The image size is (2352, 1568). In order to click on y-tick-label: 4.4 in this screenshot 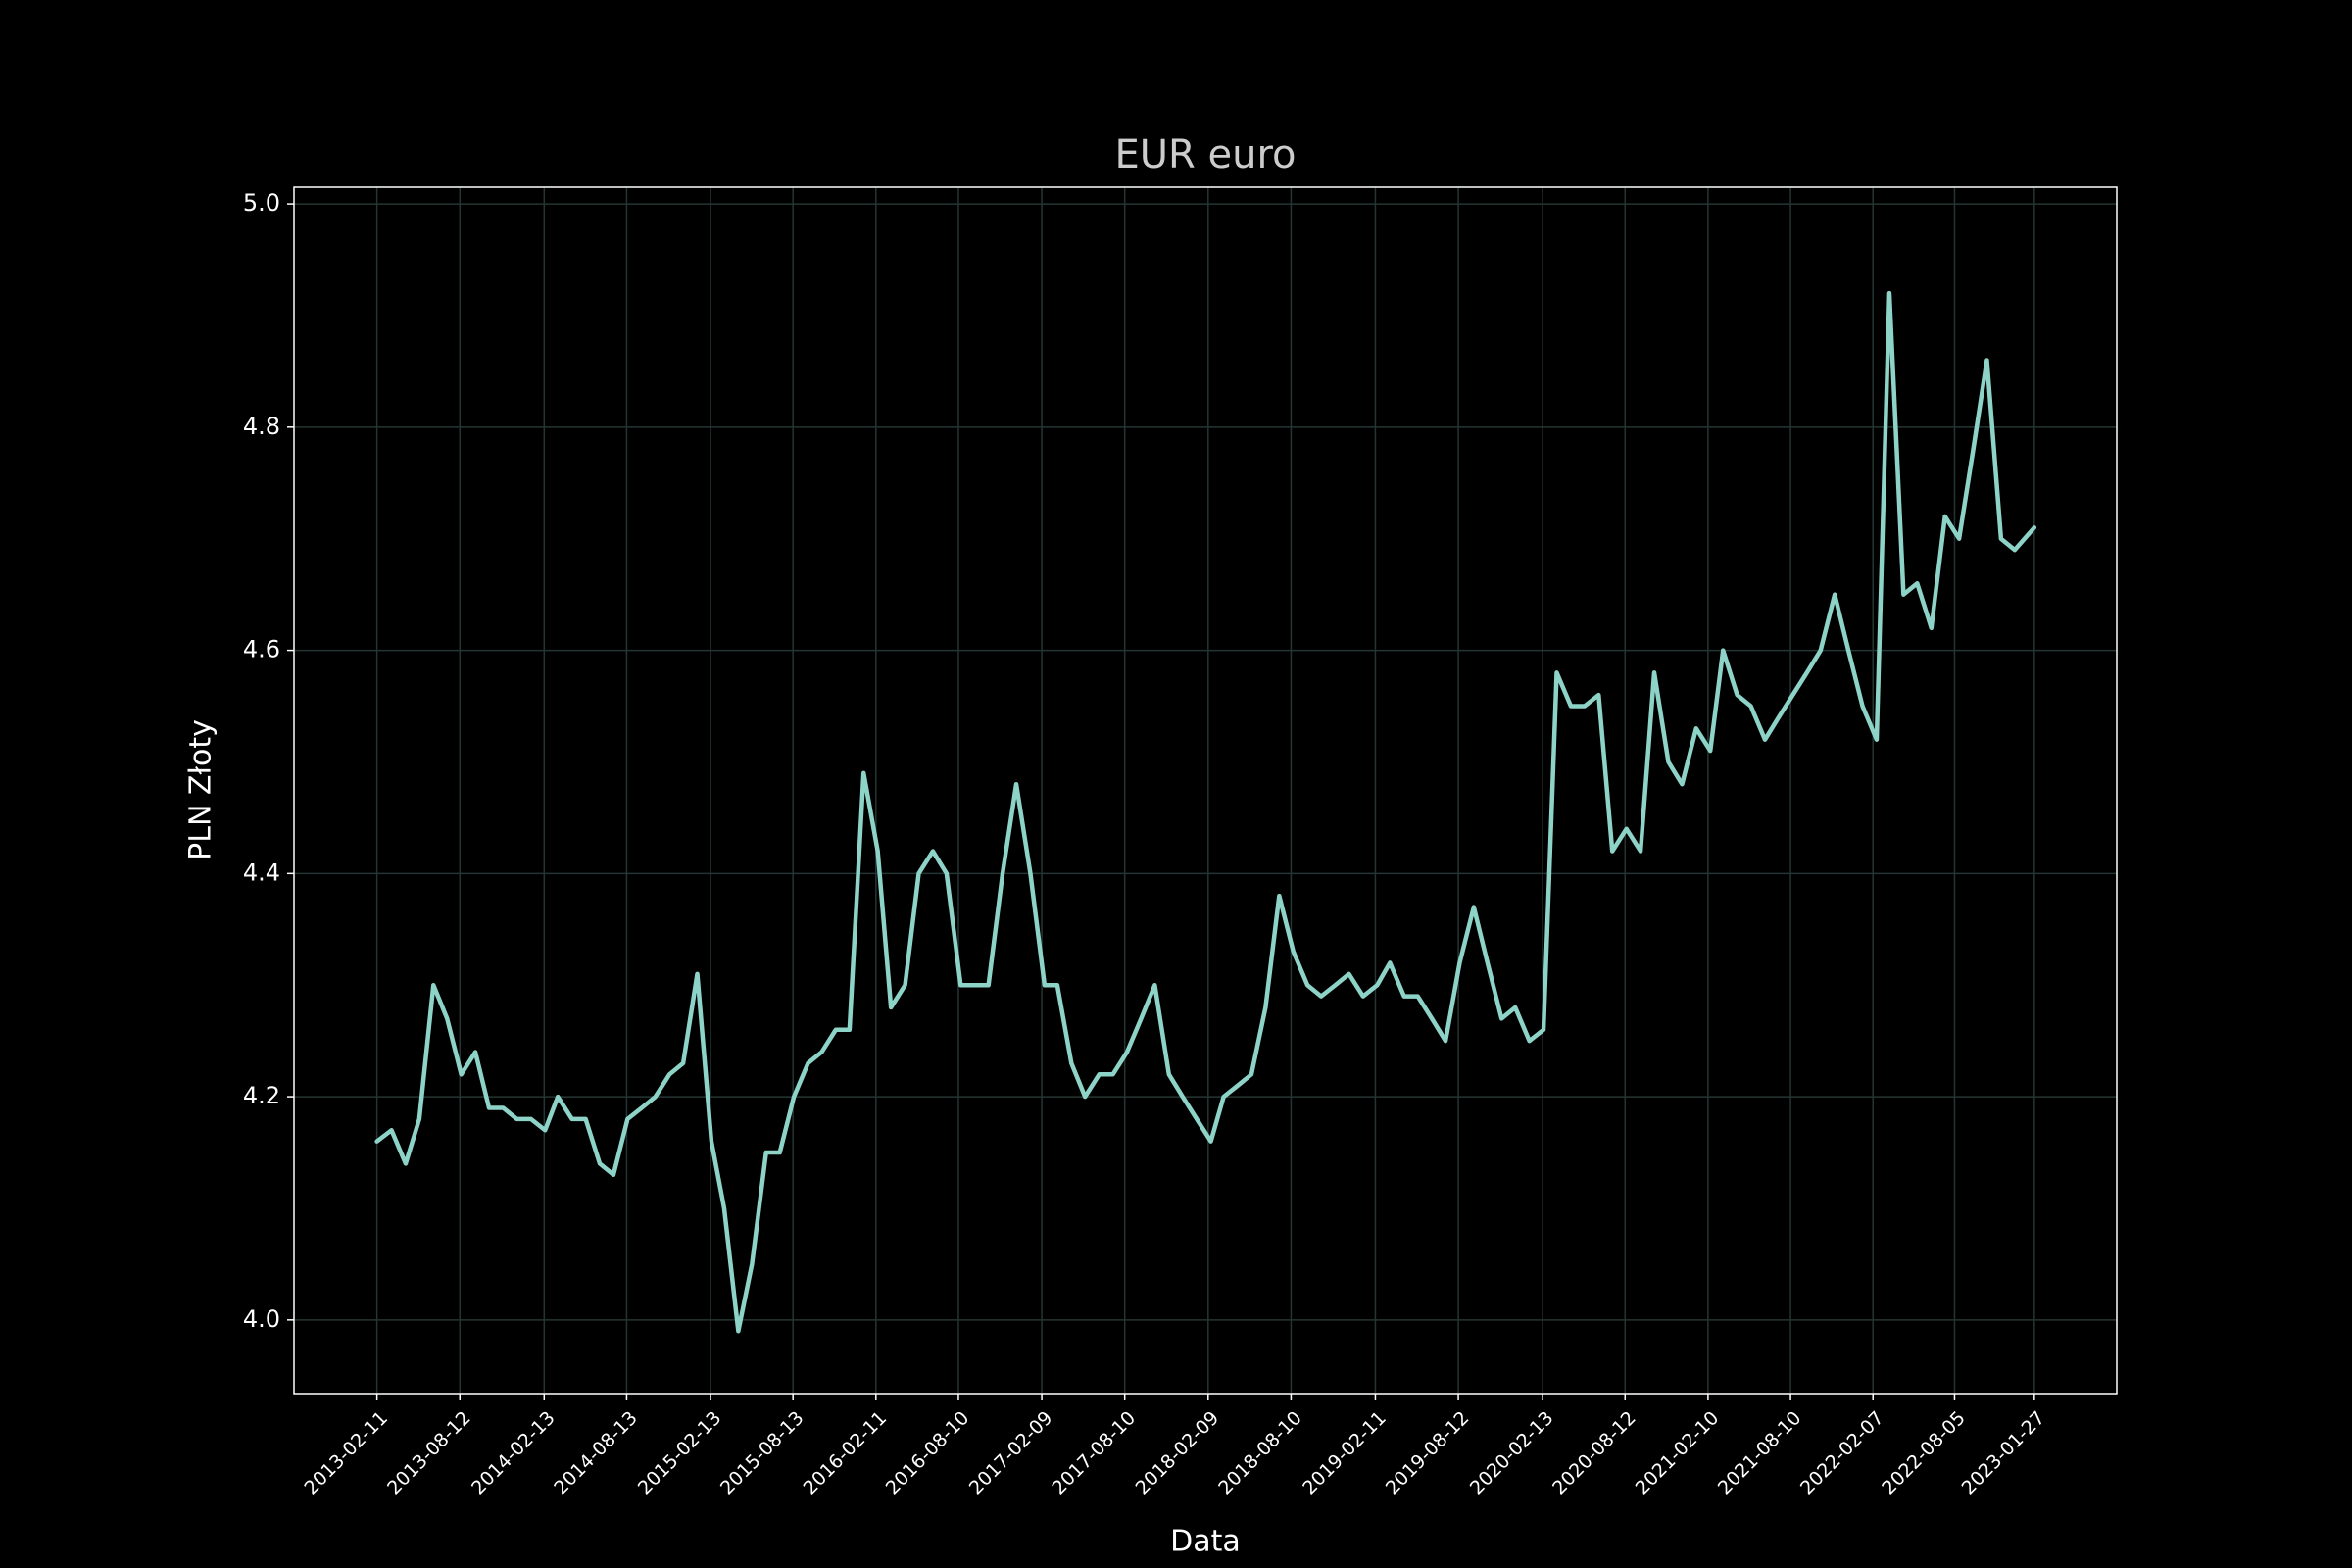, I will do `click(261, 872)`.